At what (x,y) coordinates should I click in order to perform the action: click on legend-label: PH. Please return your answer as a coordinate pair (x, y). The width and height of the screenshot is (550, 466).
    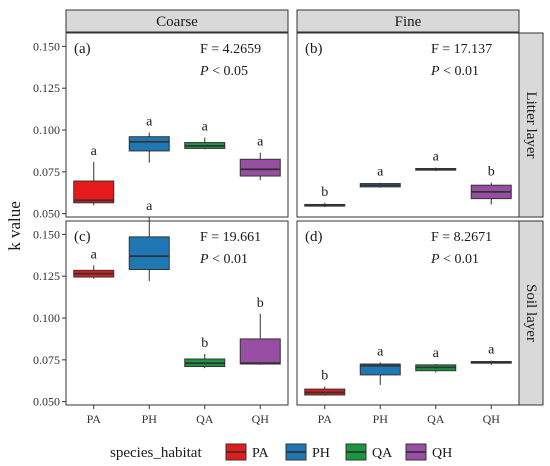
    Looking at the image, I should click on (321, 453).